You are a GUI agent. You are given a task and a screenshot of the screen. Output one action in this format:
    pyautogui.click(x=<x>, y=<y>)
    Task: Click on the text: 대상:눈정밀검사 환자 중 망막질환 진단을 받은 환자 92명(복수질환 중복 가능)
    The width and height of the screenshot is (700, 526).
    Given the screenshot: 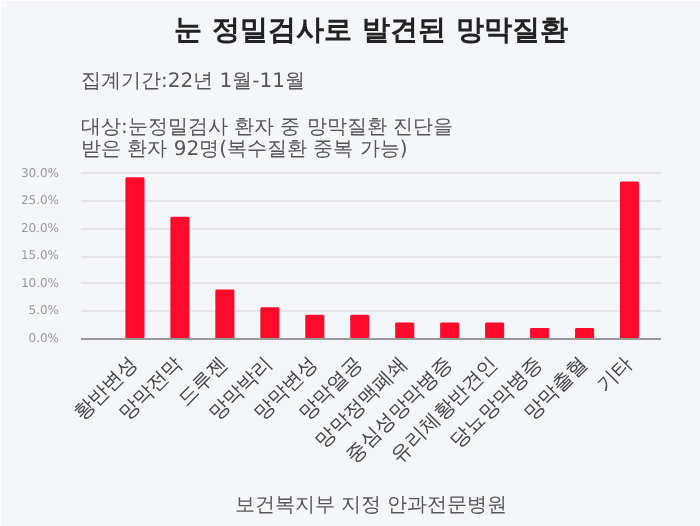 What is the action you would take?
    pyautogui.click(x=267, y=139)
    